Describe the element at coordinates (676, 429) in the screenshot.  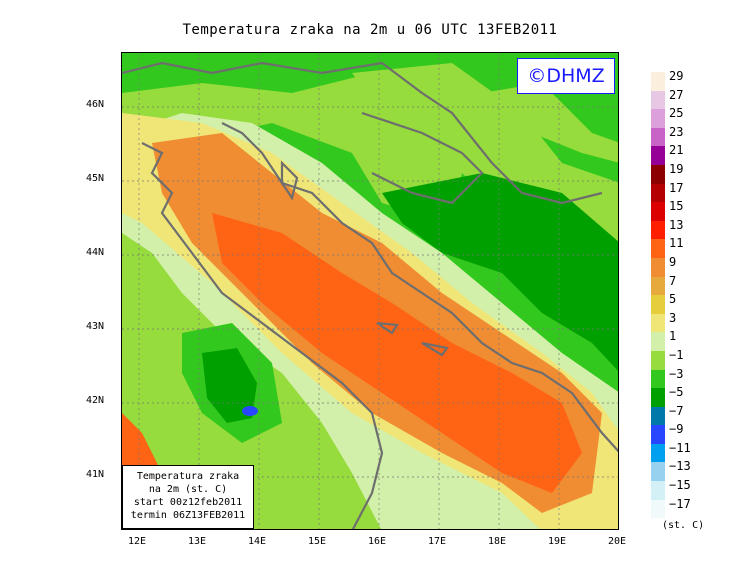
I see `legend-label: −9` at that location.